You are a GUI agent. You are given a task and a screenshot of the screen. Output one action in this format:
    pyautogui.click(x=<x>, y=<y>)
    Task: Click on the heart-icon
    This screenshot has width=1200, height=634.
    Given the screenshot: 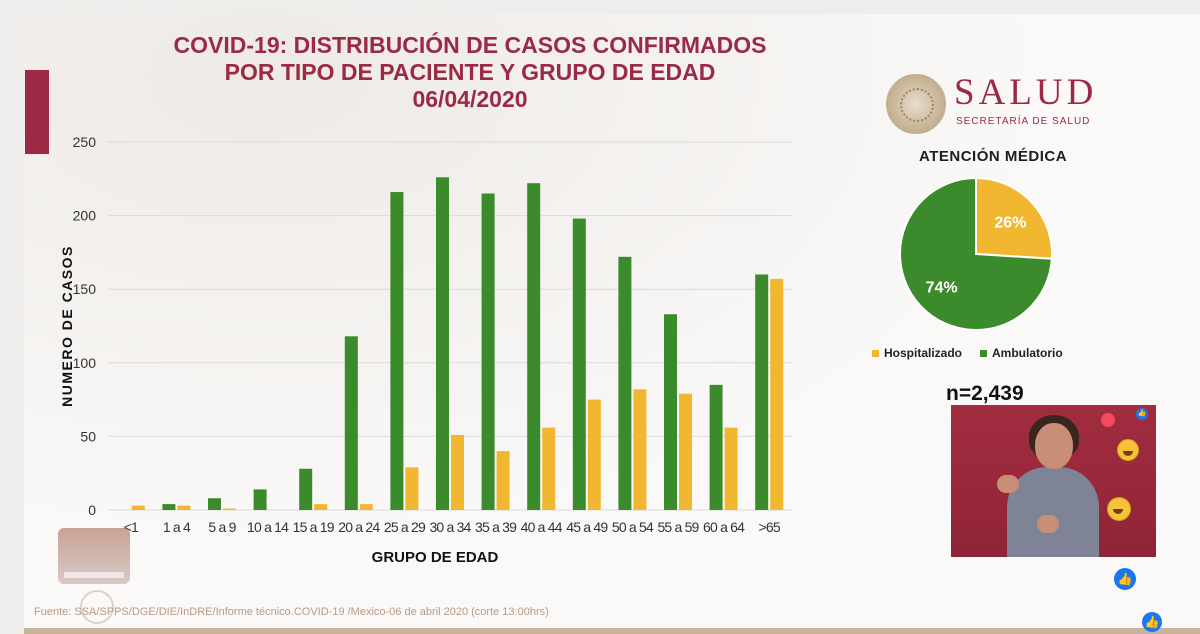 What is the action you would take?
    pyautogui.click(x=1108, y=420)
    